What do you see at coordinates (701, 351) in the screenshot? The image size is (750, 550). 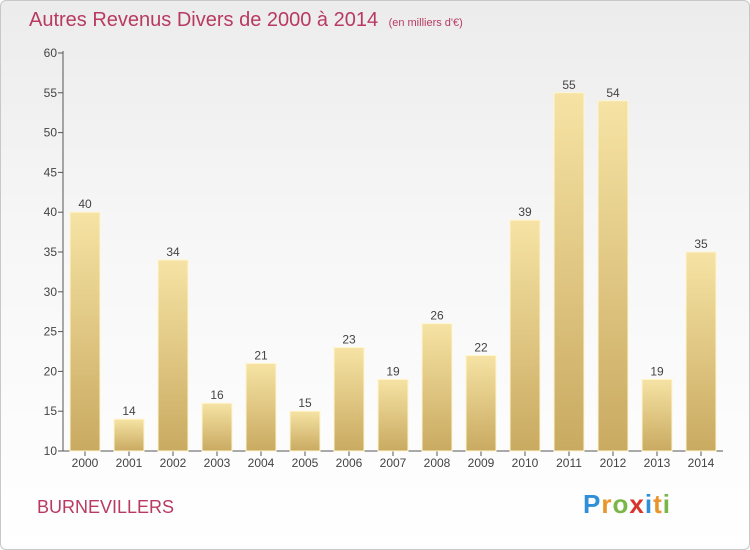 I see `bar-2014` at bounding box center [701, 351].